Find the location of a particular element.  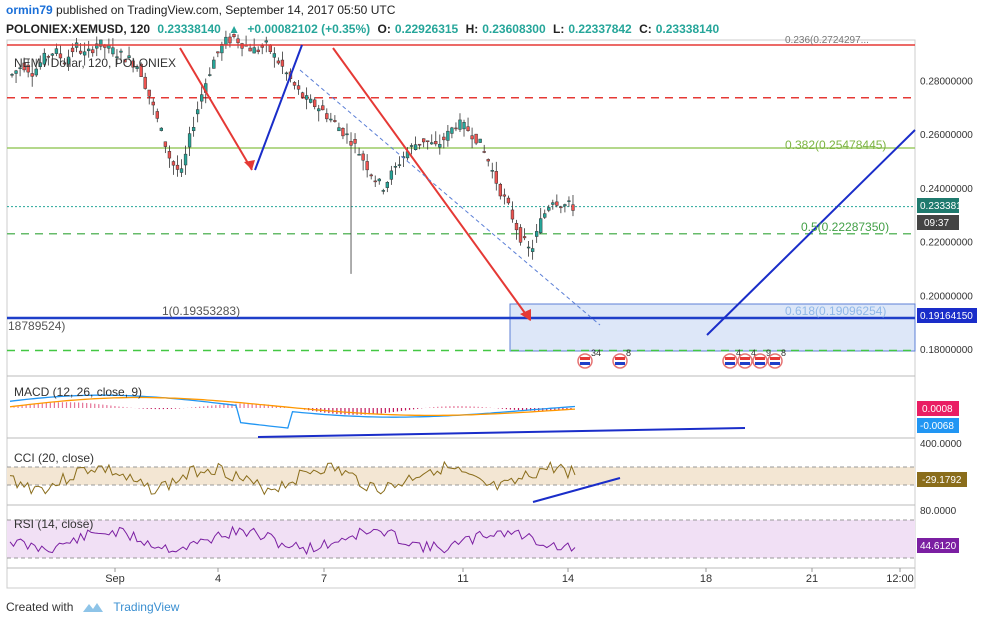

event-markers: 34 8 4 4 9 8 is located at coordinates (681, 358).